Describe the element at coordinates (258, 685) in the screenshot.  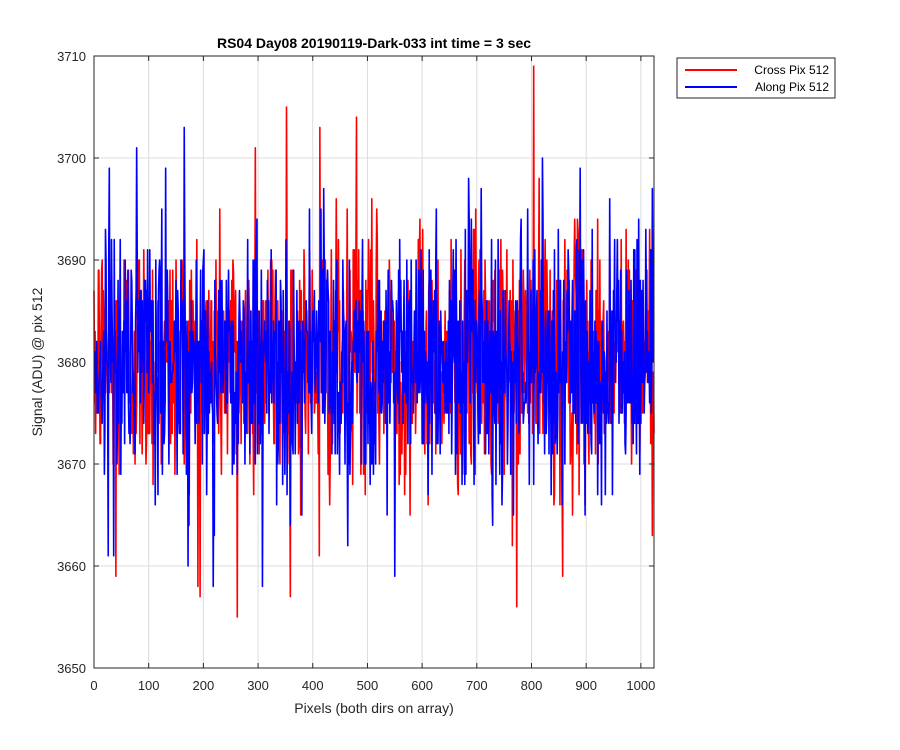
I see `x-tick-label: 300` at that location.